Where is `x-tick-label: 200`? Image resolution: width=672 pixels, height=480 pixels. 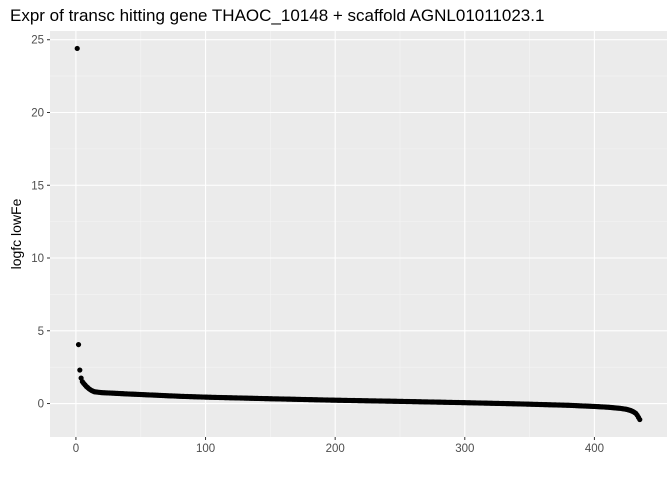 x-tick-label: 200 is located at coordinates (335, 449).